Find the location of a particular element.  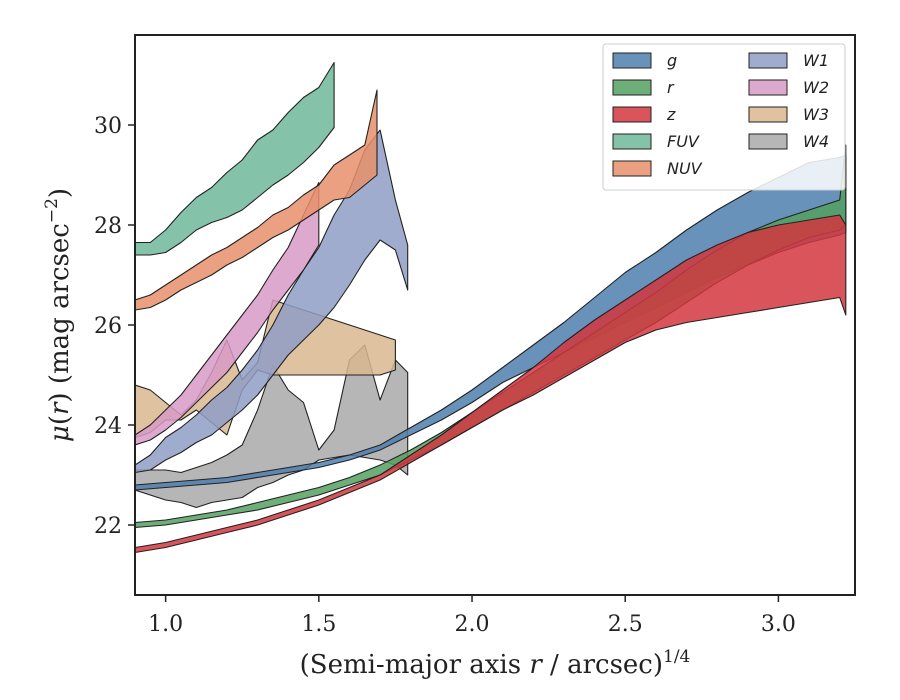

legend-item-w1: W1 is located at coordinates (788, 60).